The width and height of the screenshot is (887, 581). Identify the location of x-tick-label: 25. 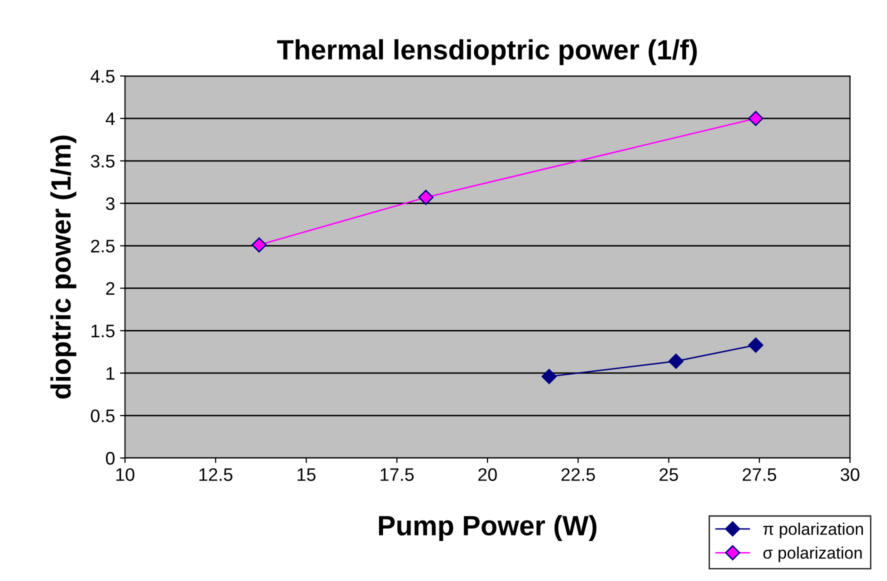
(669, 474).